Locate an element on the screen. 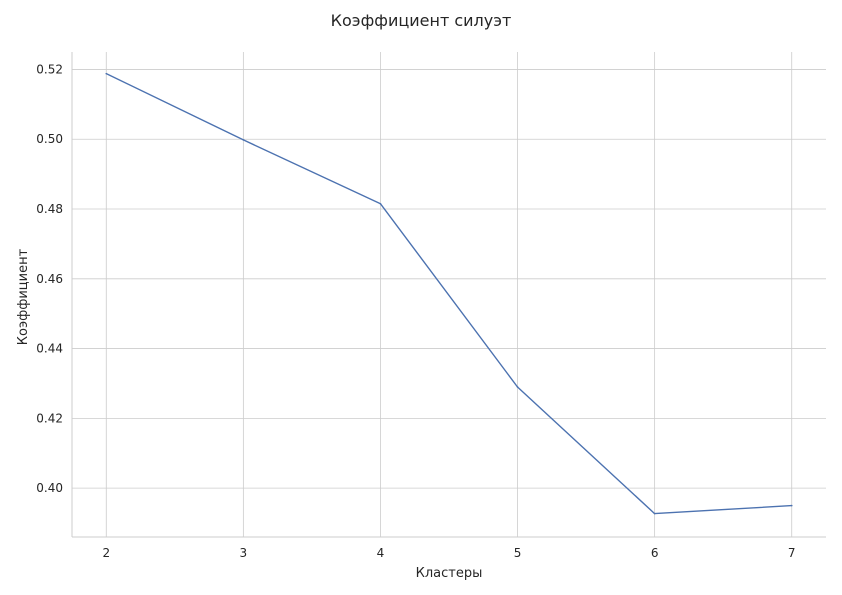 The width and height of the screenshot is (842, 595). y-tick-label: 0.44 is located at coordinates (49, 349).